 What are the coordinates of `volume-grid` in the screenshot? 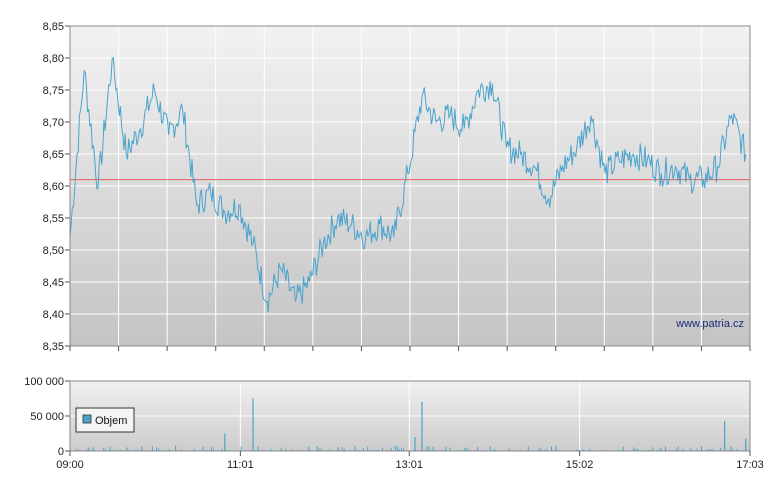 It's located at (410, 416).